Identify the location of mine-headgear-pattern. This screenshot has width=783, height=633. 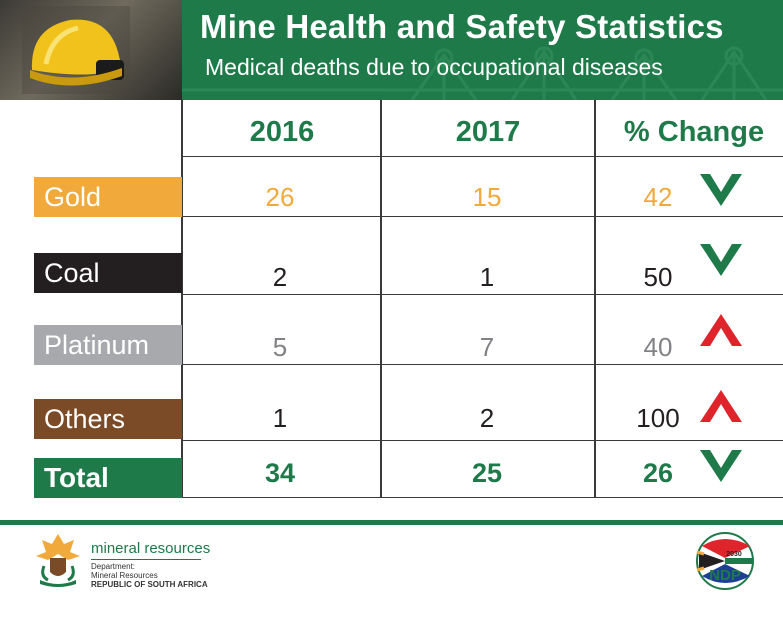
(482, 73).